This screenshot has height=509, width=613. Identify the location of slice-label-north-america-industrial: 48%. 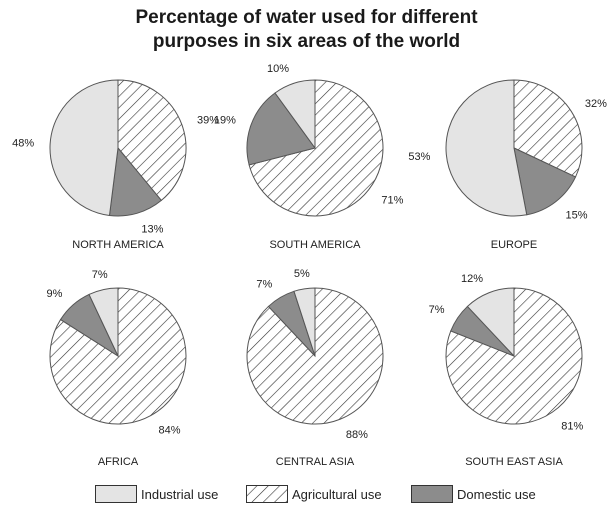
(23, 144).